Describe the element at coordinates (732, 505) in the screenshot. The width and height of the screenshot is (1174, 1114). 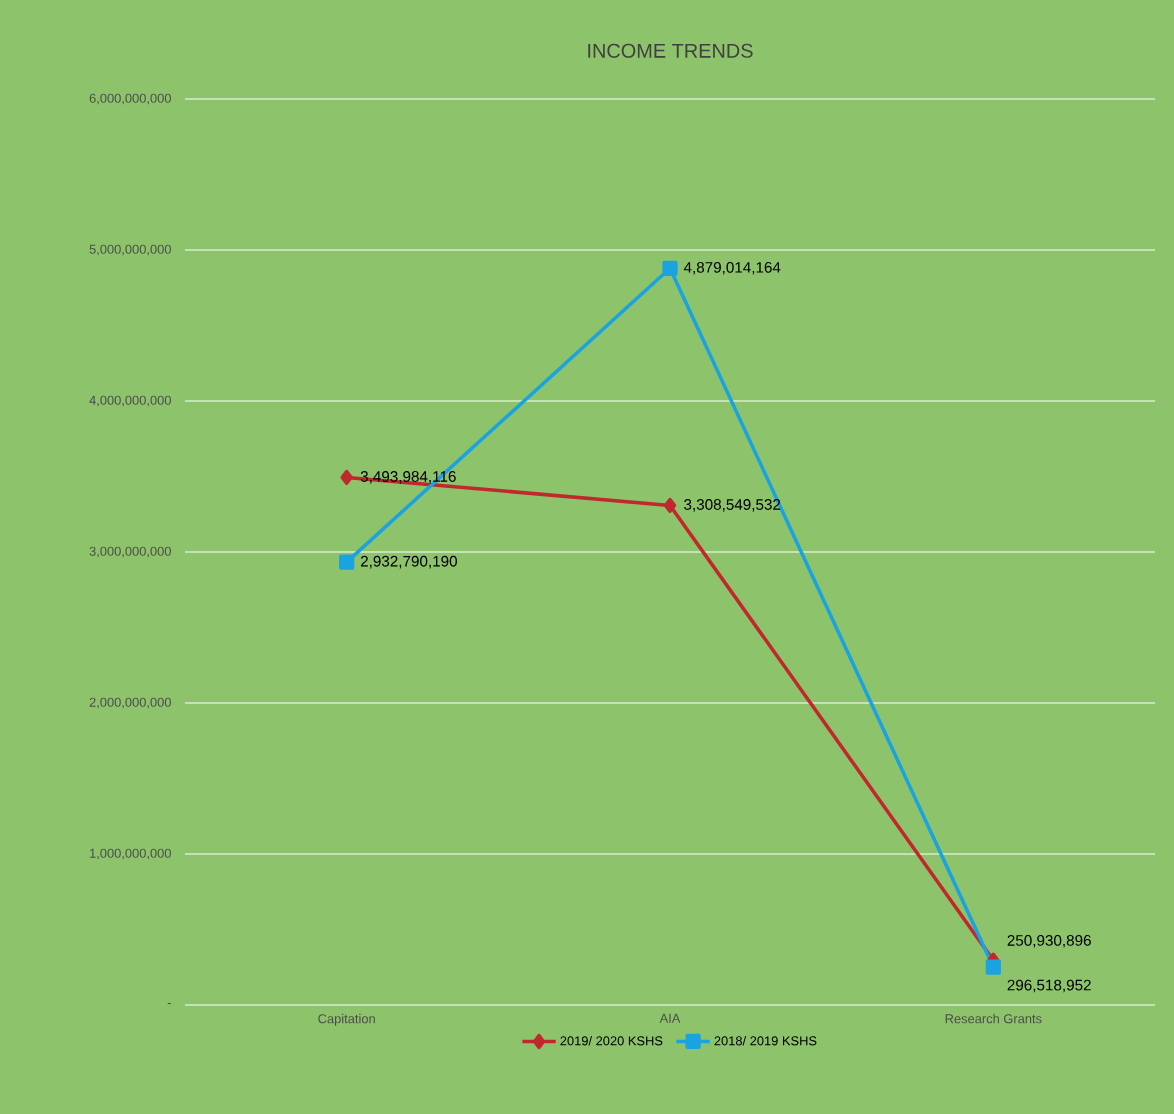
I see `data-label: 3,308,549,532` at that location.